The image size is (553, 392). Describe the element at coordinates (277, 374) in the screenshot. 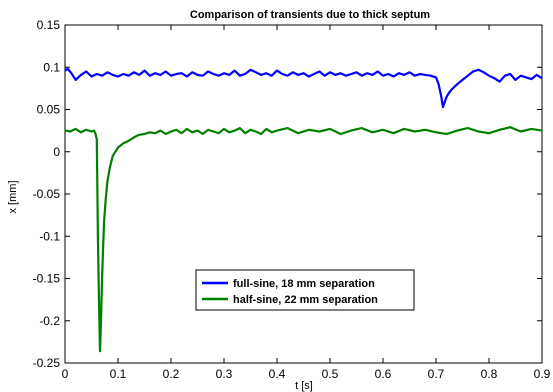

I see `x-tick-label: 0.4` at that location.